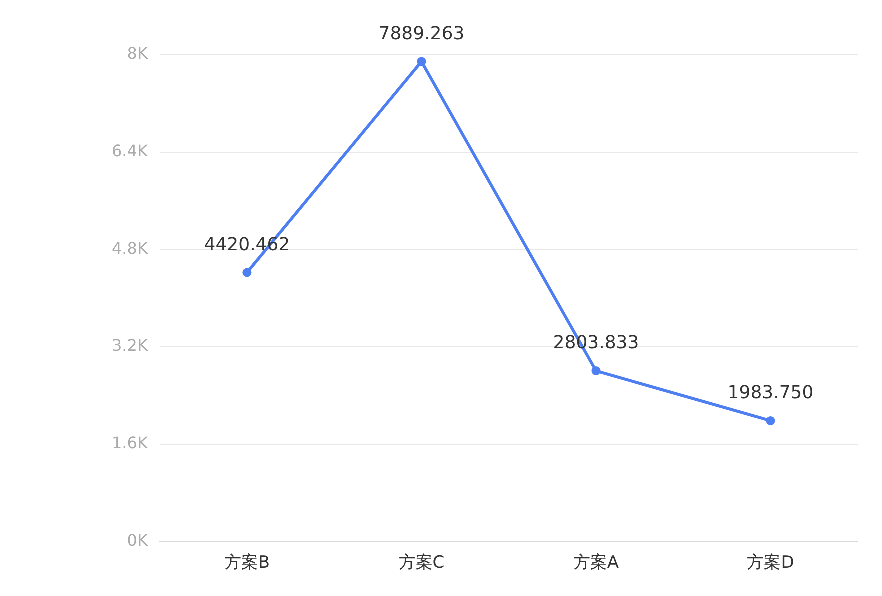 This screenshot has width=882, height=596. I want to click on text: 7889.263, so click(421, 33).